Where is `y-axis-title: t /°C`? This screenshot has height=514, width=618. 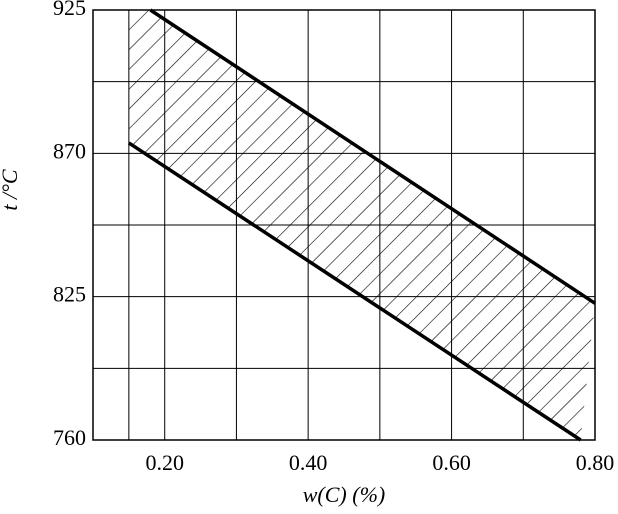 y-axis-title: t /°C is located at coordinates (11, 190).